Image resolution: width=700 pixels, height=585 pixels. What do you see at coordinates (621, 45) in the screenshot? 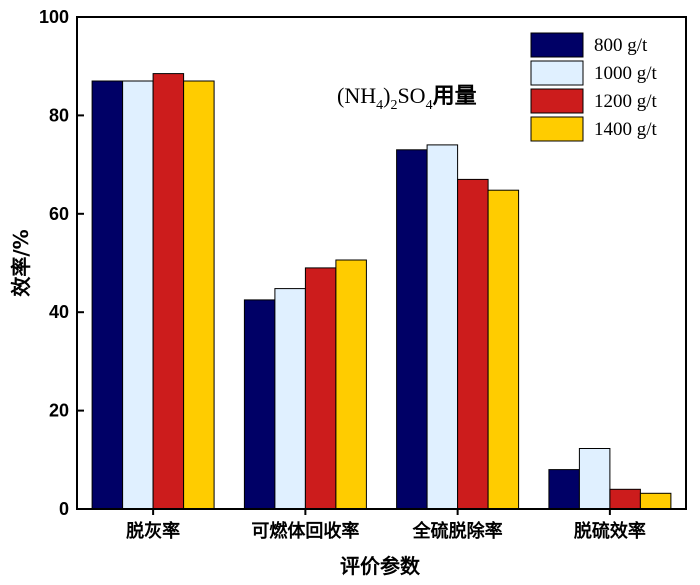
I see `legend-label: 800 g/t` at bounding box center [621, 45].